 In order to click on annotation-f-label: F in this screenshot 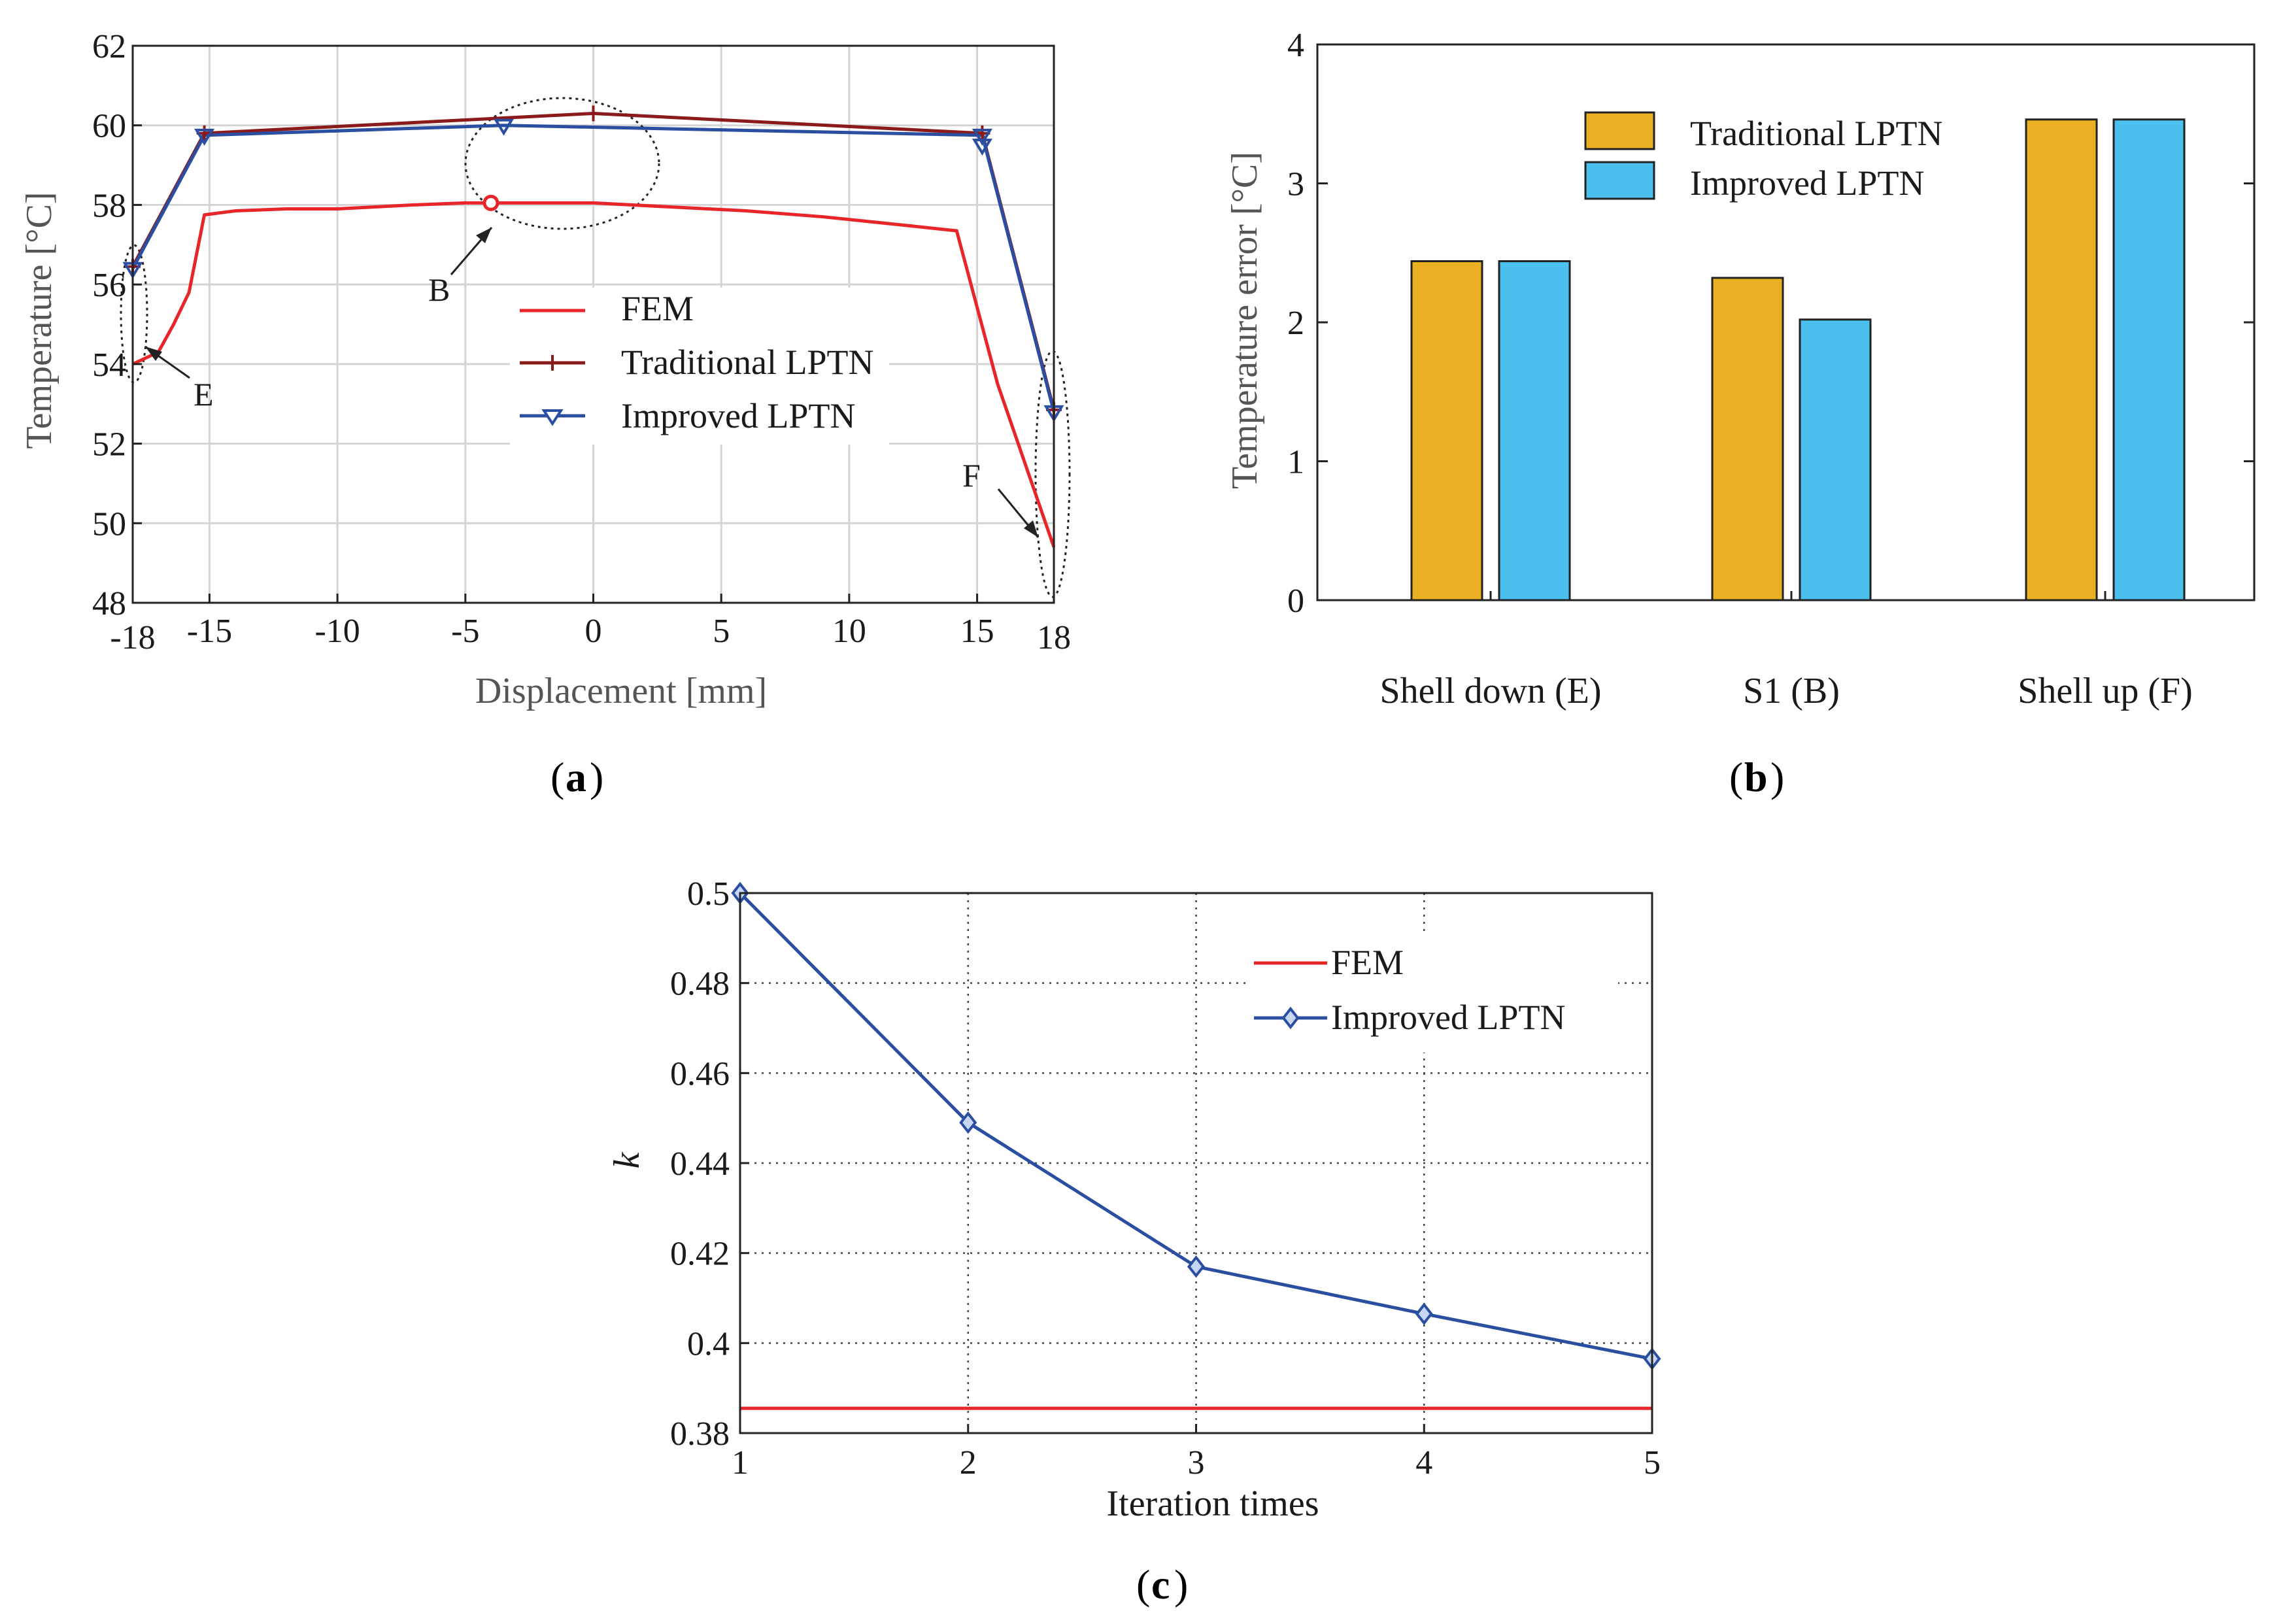, I will do `click(971, 475)`.